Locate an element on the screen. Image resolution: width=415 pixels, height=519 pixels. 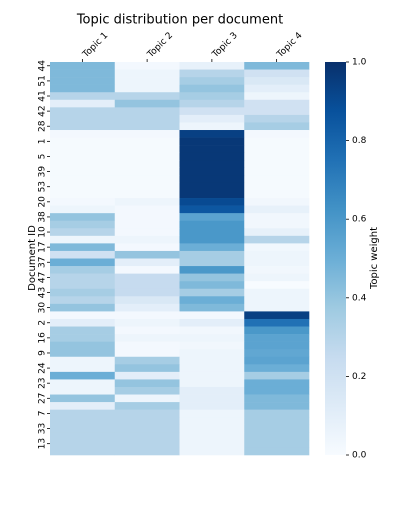
y-tick-label: 42 is located at coordinates (43, 110).